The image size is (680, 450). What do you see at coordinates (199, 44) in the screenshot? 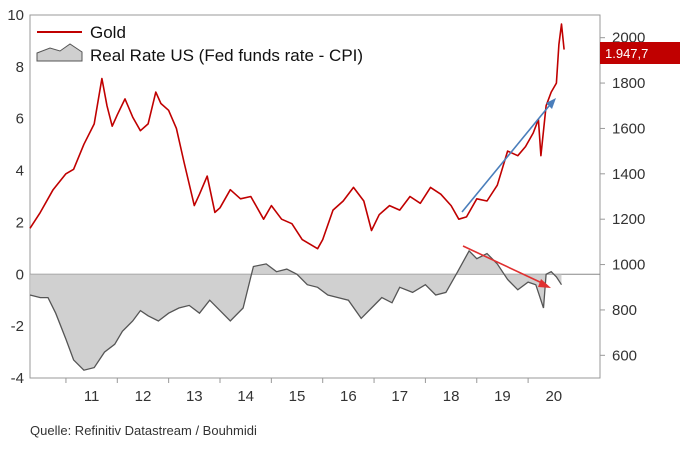
I see `legend: Gold Real Rate US (Fed funds rate - CPI)` at bounding box center [199, 44].